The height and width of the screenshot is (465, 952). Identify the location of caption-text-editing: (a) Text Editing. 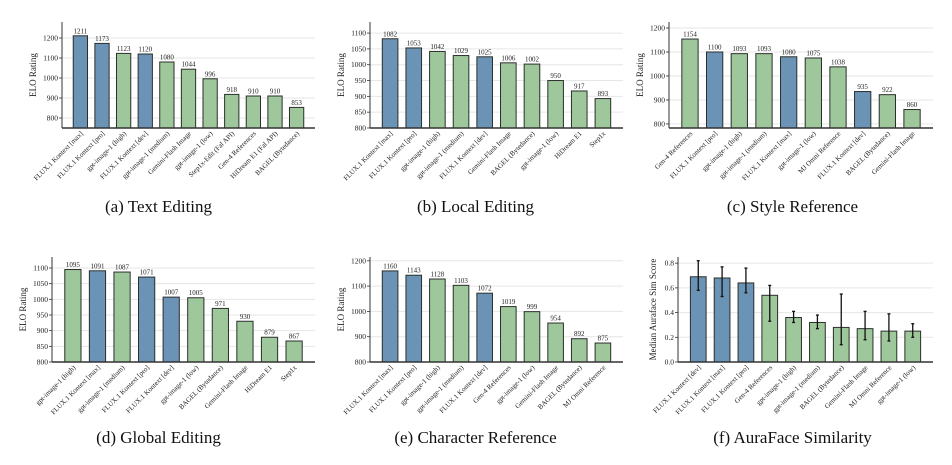
(158, 206).